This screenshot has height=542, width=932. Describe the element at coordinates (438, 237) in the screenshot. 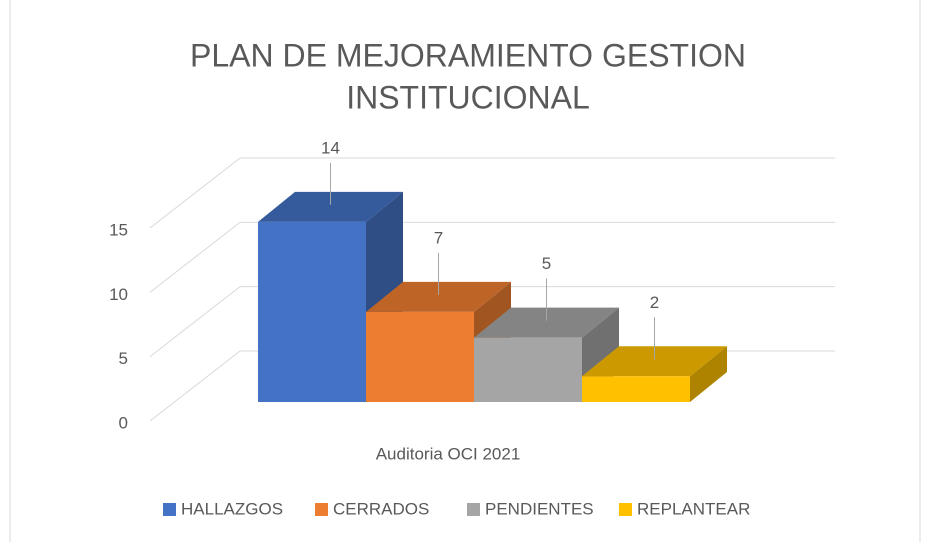

I see `data-label: 7` at that location.